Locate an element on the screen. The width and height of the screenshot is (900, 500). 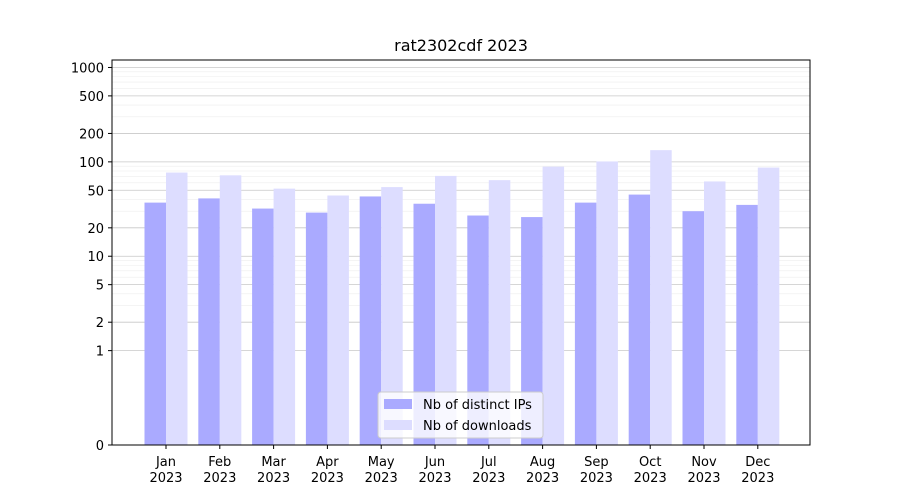
y-tick-label: 1 is located at coordinates (100, 352).